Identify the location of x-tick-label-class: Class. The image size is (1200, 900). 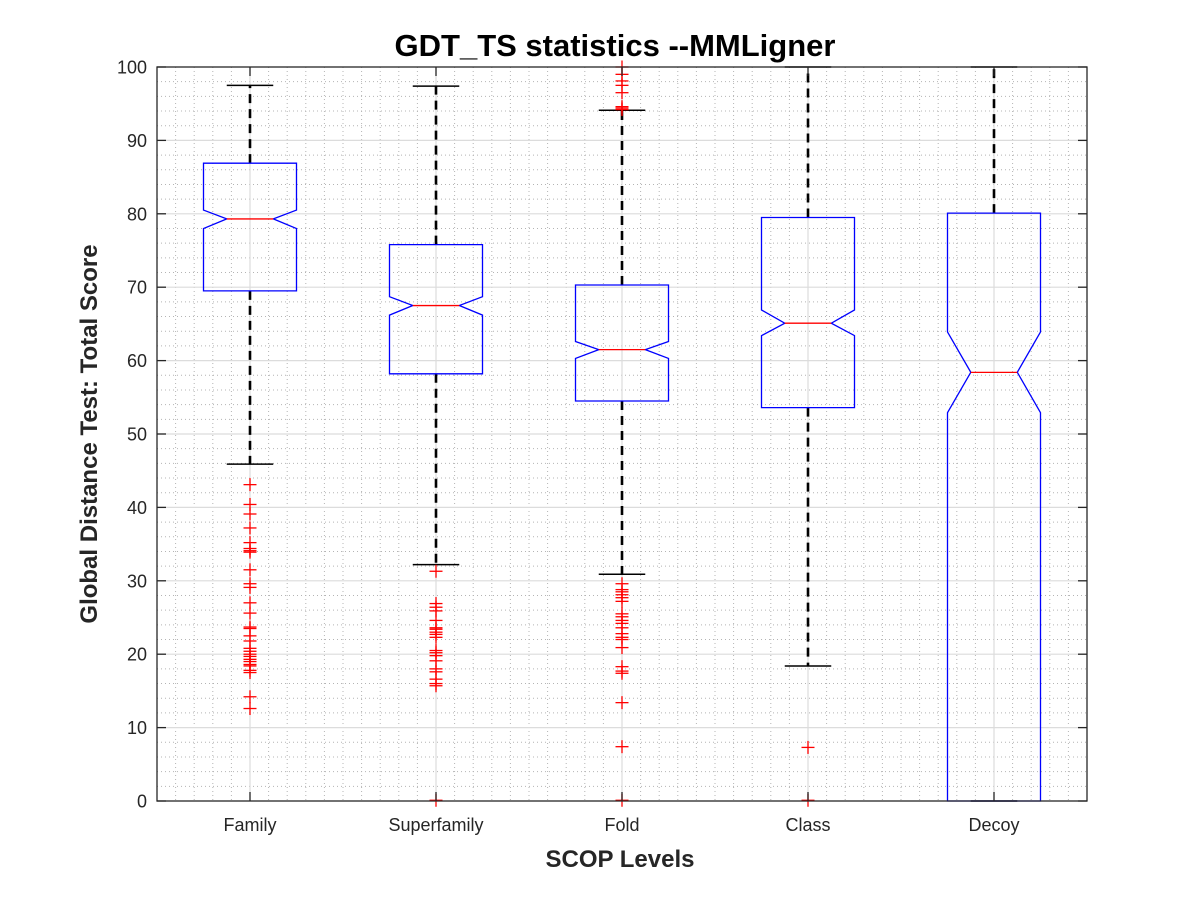
(807, 825).